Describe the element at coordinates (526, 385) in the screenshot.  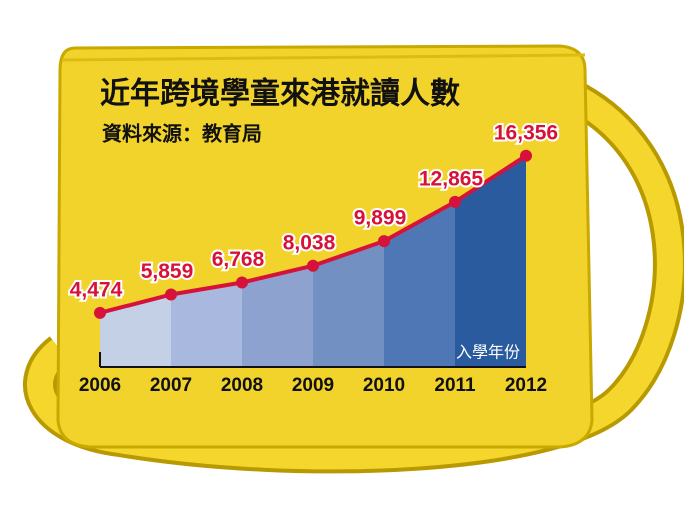
I see `x-tick-label: 2012` at that location.